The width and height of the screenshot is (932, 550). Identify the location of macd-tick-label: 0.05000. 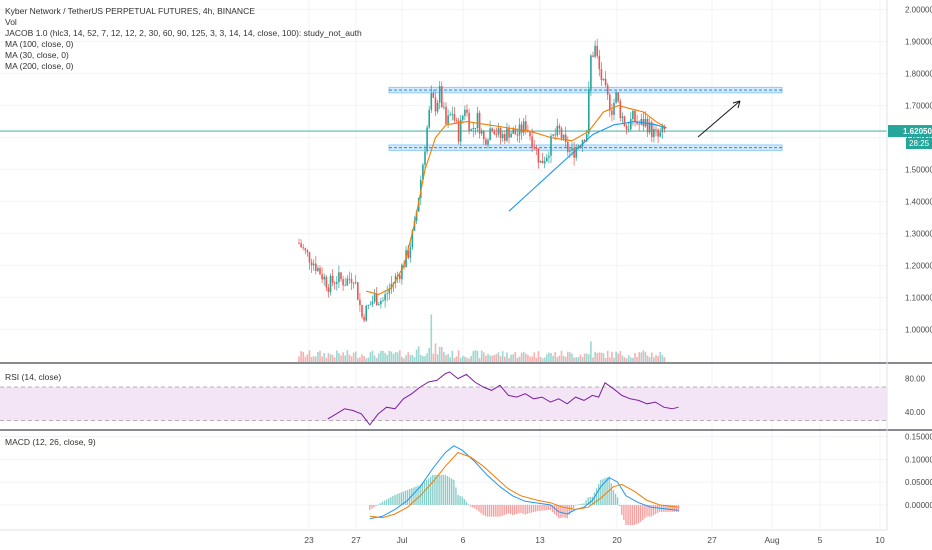
(918, 482).